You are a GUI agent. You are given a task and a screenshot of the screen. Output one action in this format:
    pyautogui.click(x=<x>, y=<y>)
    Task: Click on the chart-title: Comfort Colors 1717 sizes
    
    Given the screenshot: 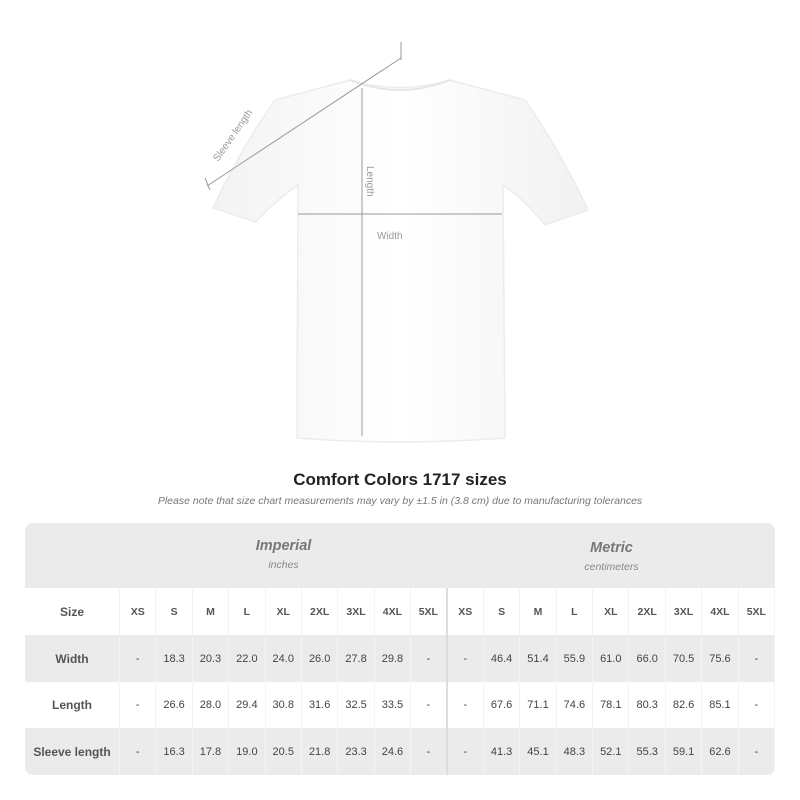 What is the action you would take?
    pyautogui.click(x=400, y=479)
    